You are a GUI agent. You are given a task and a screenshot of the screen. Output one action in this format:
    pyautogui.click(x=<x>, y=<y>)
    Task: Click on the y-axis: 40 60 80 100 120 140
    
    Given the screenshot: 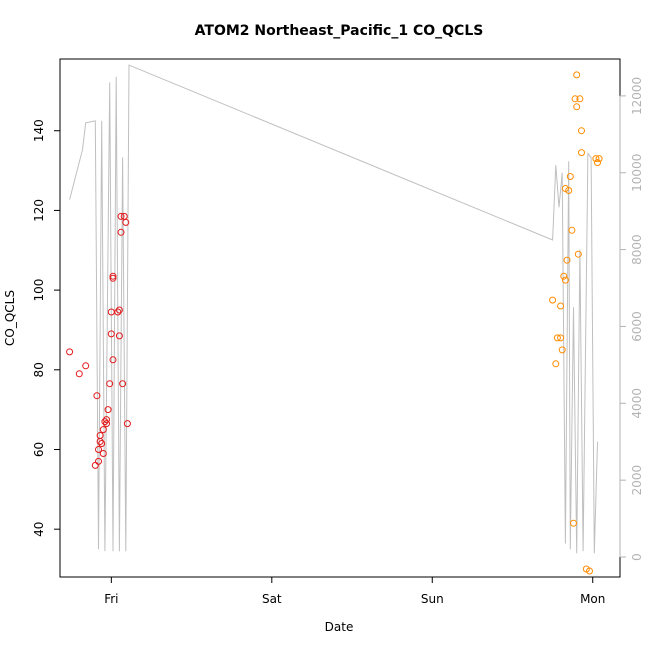 What is the action you would take?
    pyautogui.click(x=46, y=328)
    